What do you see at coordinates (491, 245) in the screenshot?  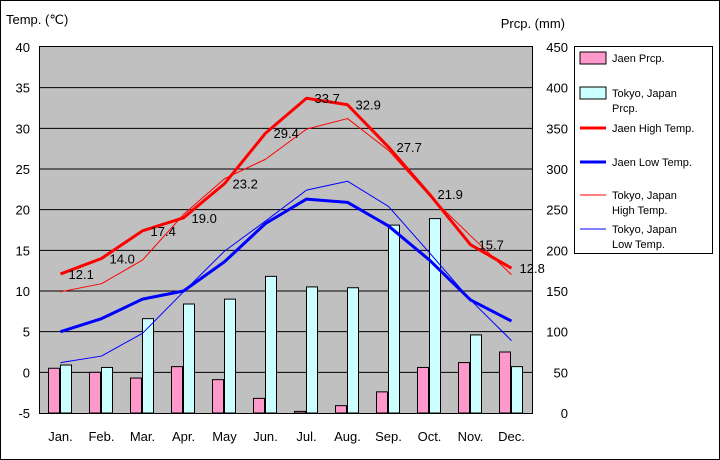 I see `data-label: 15.7` at bounding box center [491, 245].